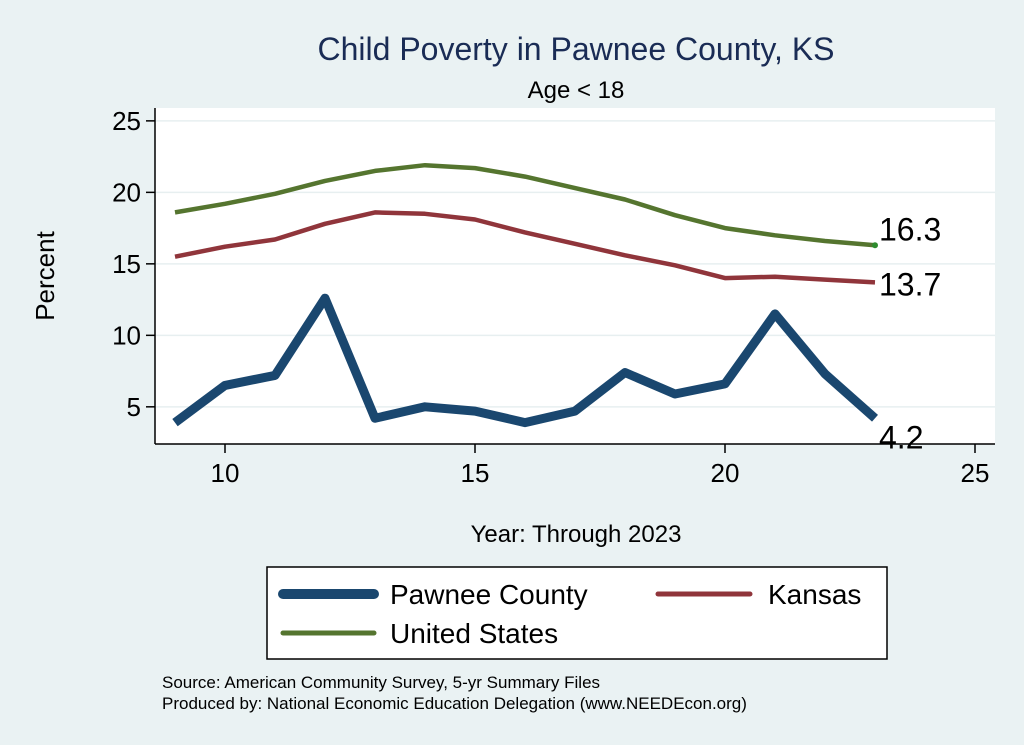 The image size is (1024, 745). Describe the element at coordinates (134, 407) in the screenshot. I see `y-tick-label: 5` at that location.